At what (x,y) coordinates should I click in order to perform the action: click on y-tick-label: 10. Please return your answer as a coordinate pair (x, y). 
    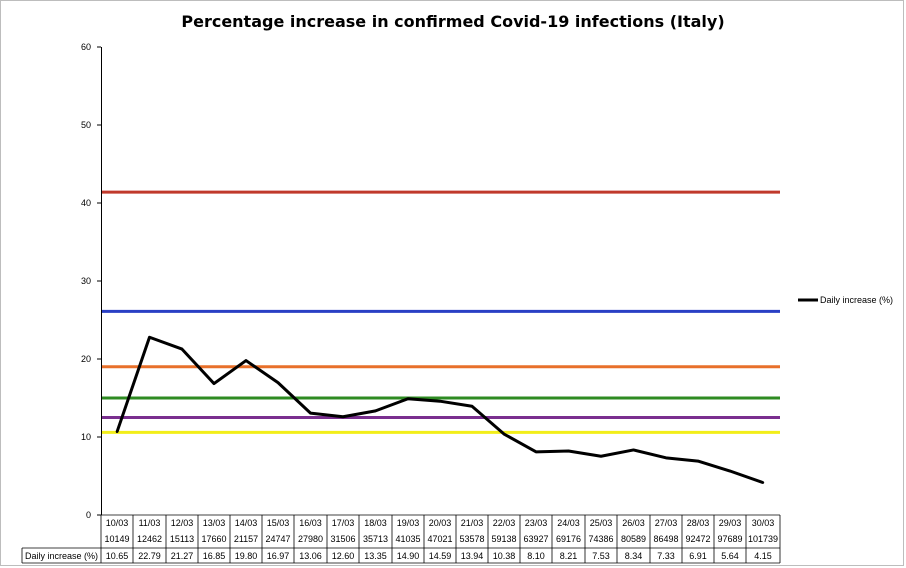
    Looking at the image, I should click on (86, 437).